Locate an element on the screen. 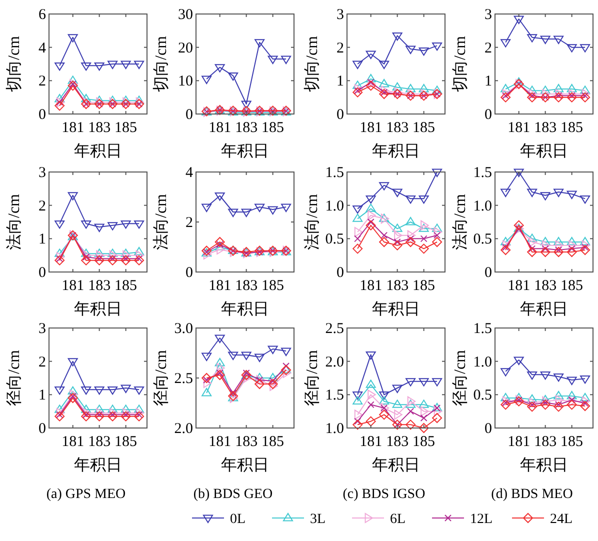 The height and width of the screenshot is (541, 598). legend-label: 12L is located at coordinates (481, 519).